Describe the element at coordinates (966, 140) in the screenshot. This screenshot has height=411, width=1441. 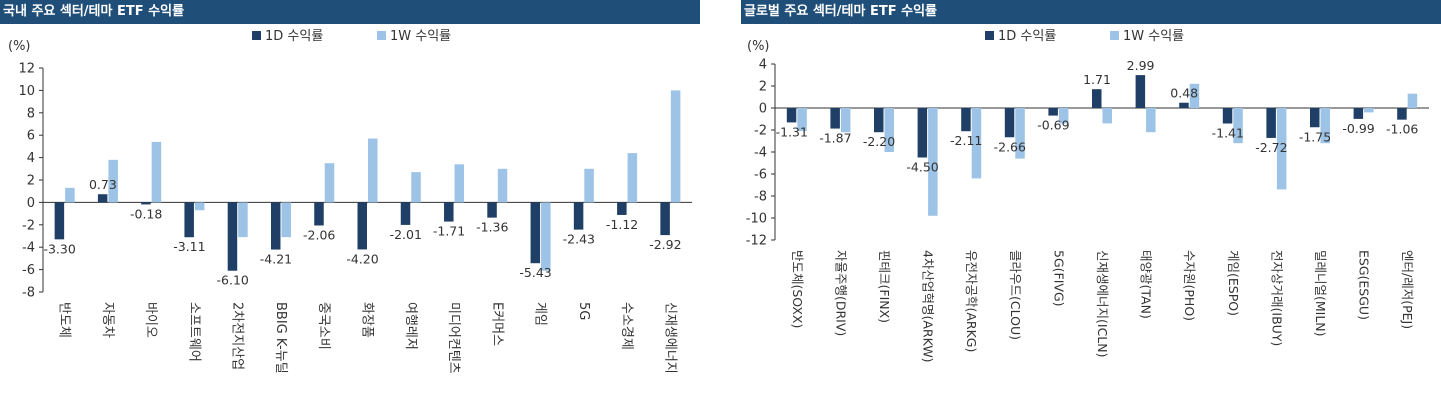
I see `global-data-label: -2.11` at that location.